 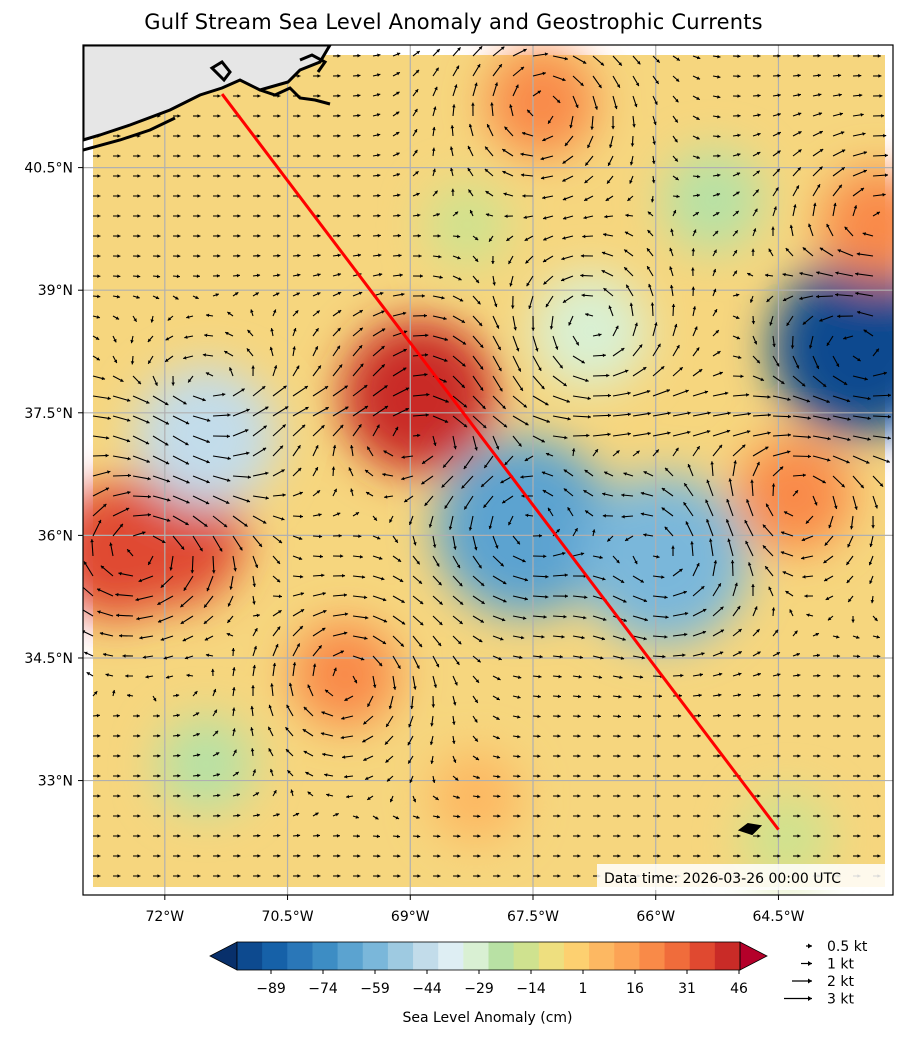 What do you see at coordinates (810, 946) in the screenshot?
I see `legend-vector-head` at bounding box center [810, 946].